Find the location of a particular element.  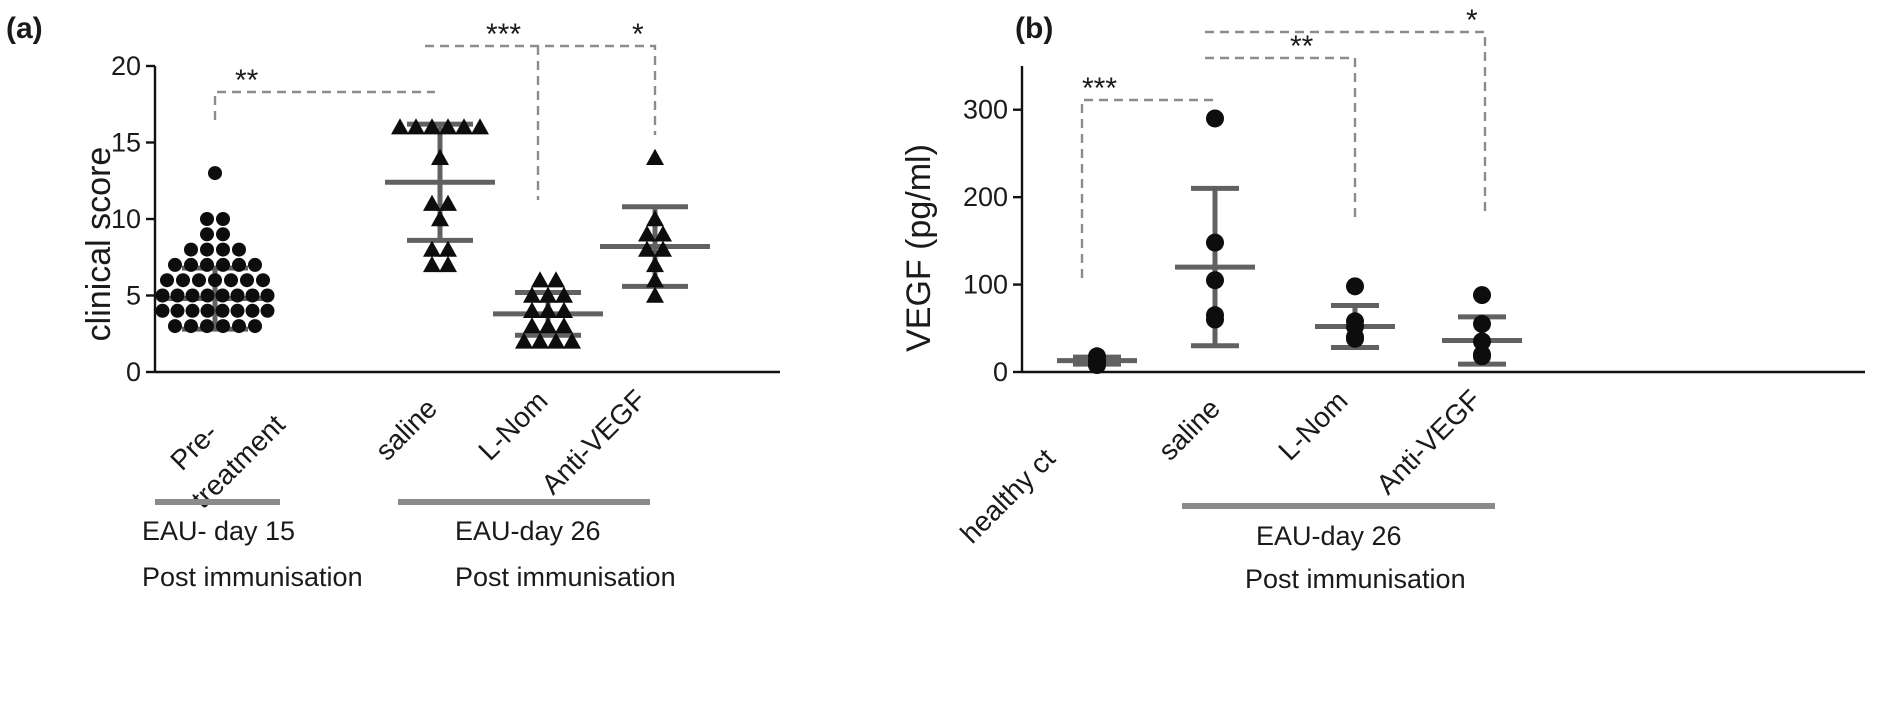

panel-a-category-antivegf: Anti-VEGF is located at coordinates (593, 442).